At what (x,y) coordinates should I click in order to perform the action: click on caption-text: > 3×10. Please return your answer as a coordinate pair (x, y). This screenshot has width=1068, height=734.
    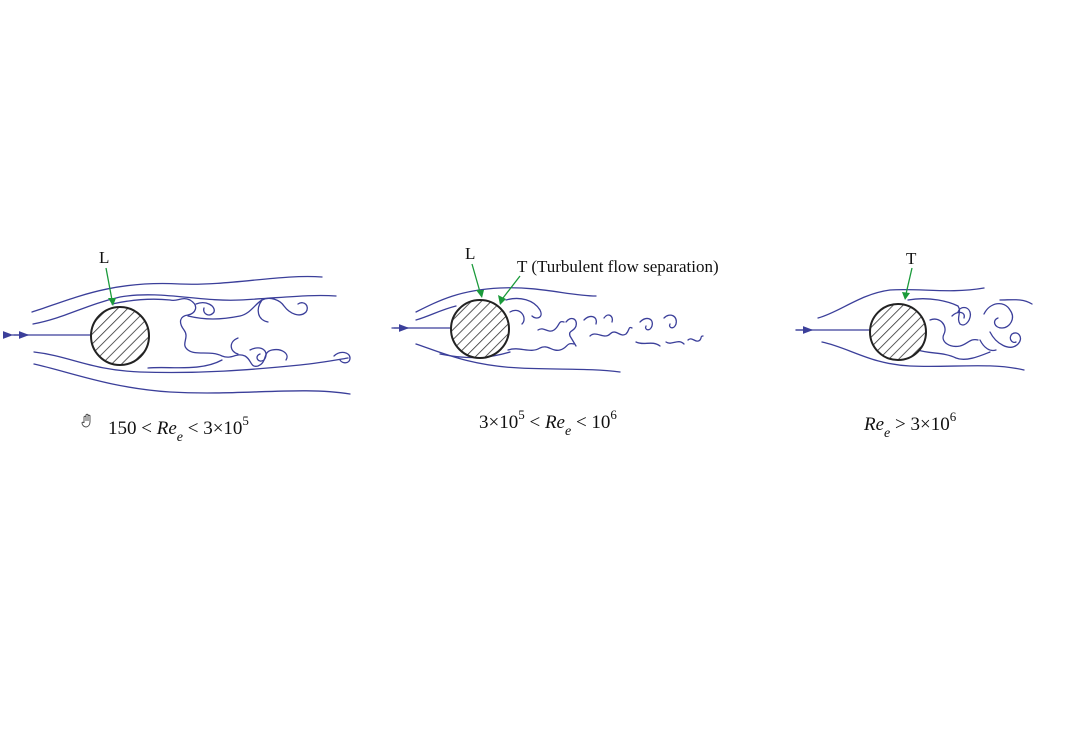
    Looking at the image, I should click on (919, 424).